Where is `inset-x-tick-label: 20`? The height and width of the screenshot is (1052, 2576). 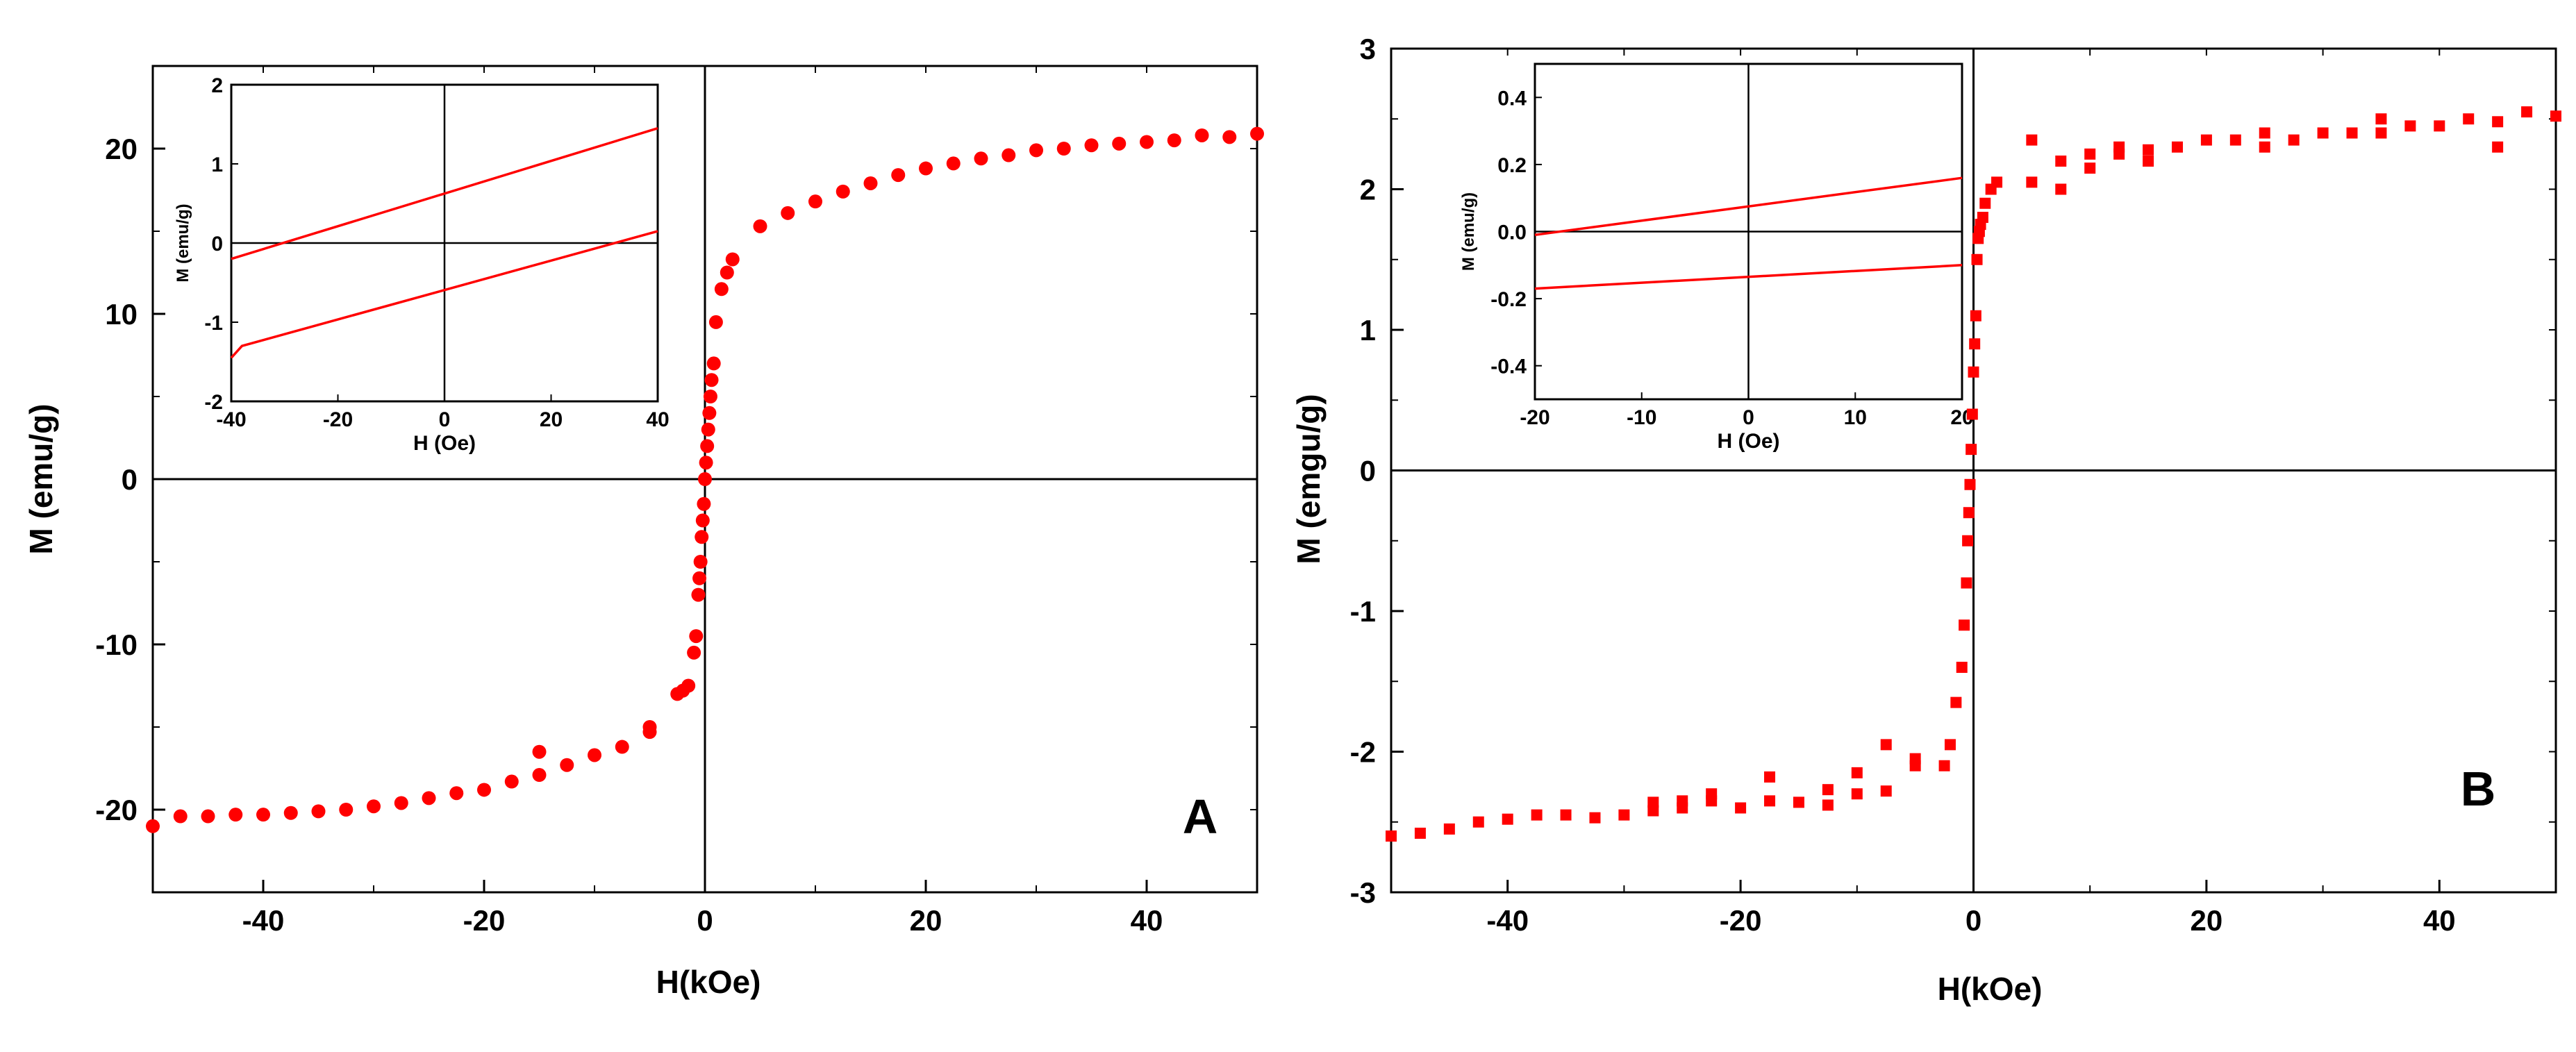
inset-x-tick-label: 20 is located at coordinates (551, 419).